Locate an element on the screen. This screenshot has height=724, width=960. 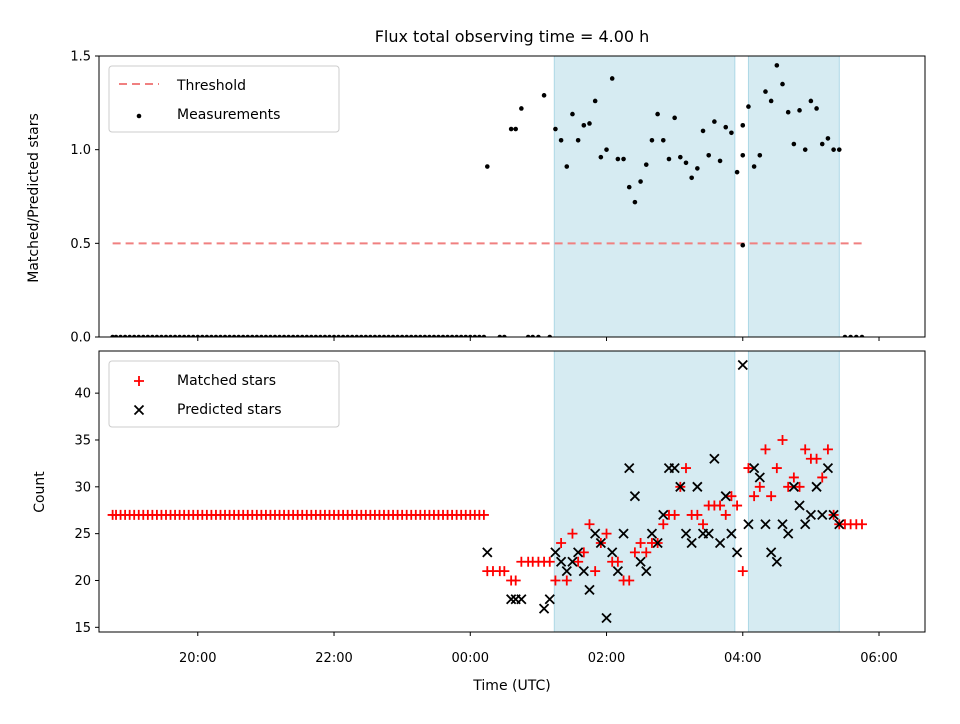
legend-label: Predicted stars is located at coordinates (229, 410).